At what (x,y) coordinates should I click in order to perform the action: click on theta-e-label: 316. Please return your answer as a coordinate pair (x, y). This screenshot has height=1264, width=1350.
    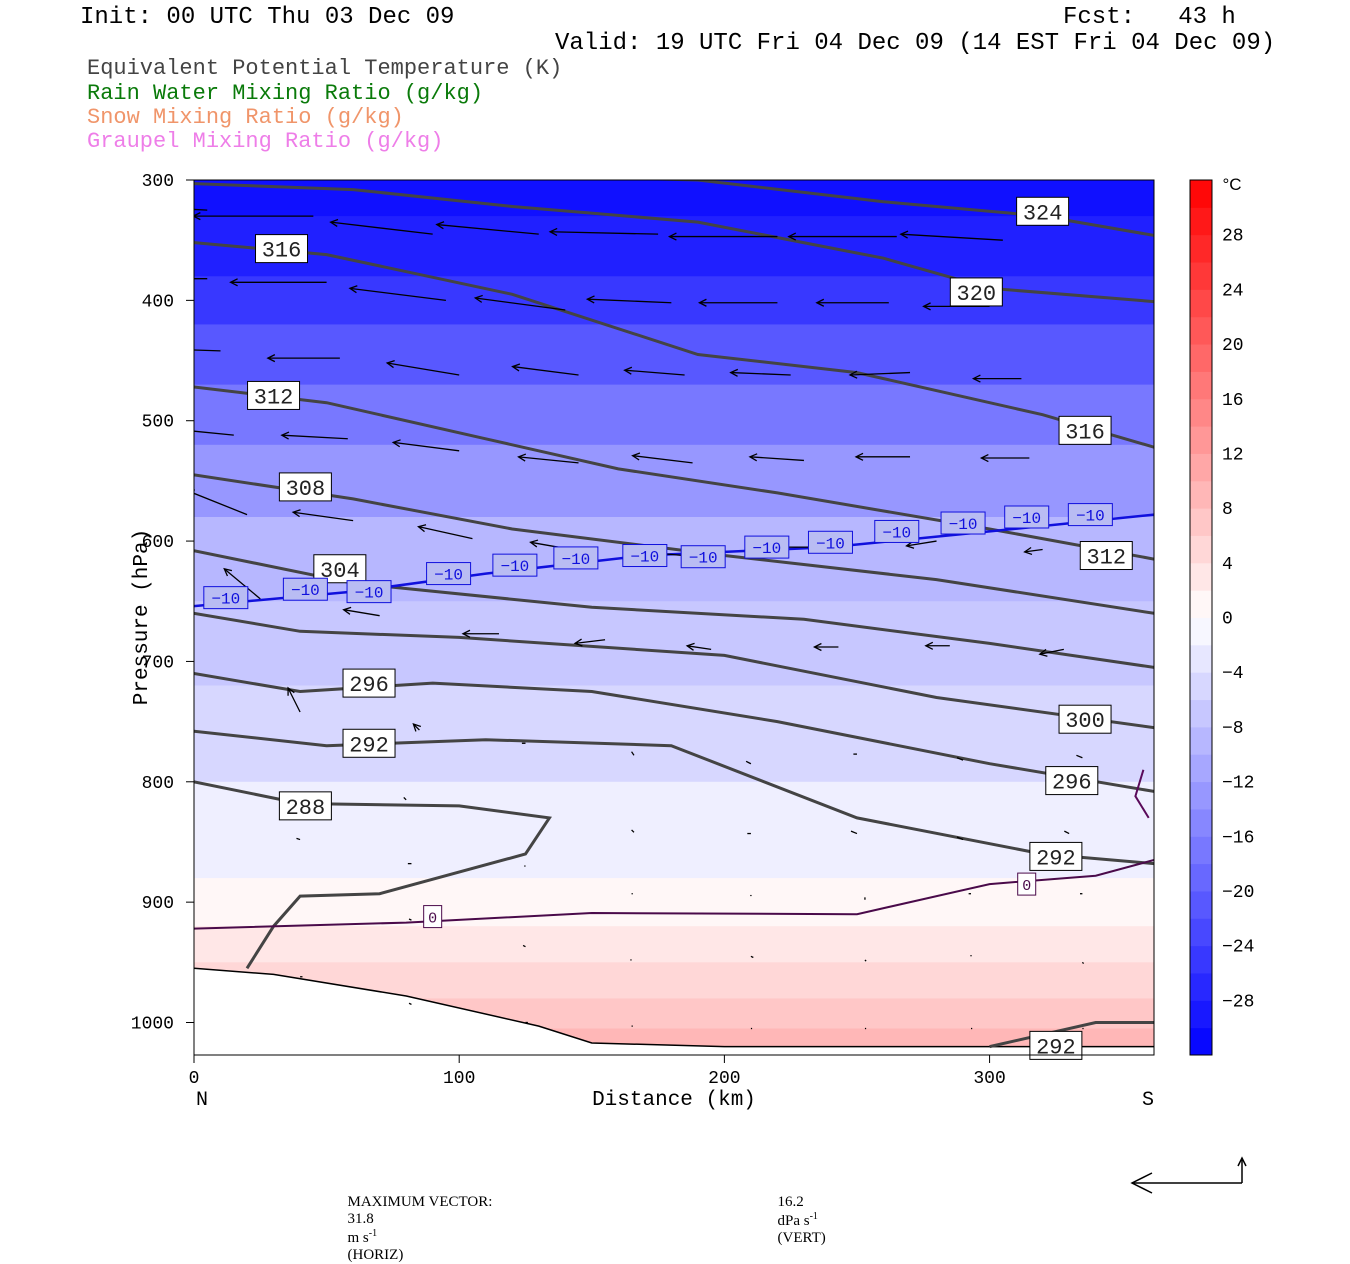
    Looking at the image, I should click on (1085, 432).